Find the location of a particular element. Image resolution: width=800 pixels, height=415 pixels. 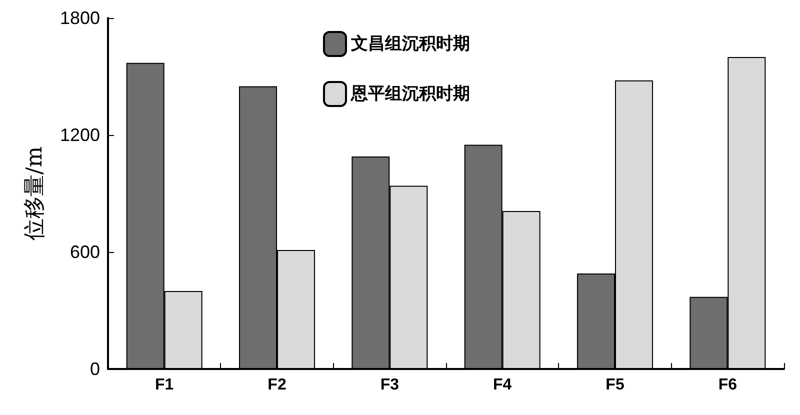

x-tick-label: F1 is located at coordinates (164, 385).